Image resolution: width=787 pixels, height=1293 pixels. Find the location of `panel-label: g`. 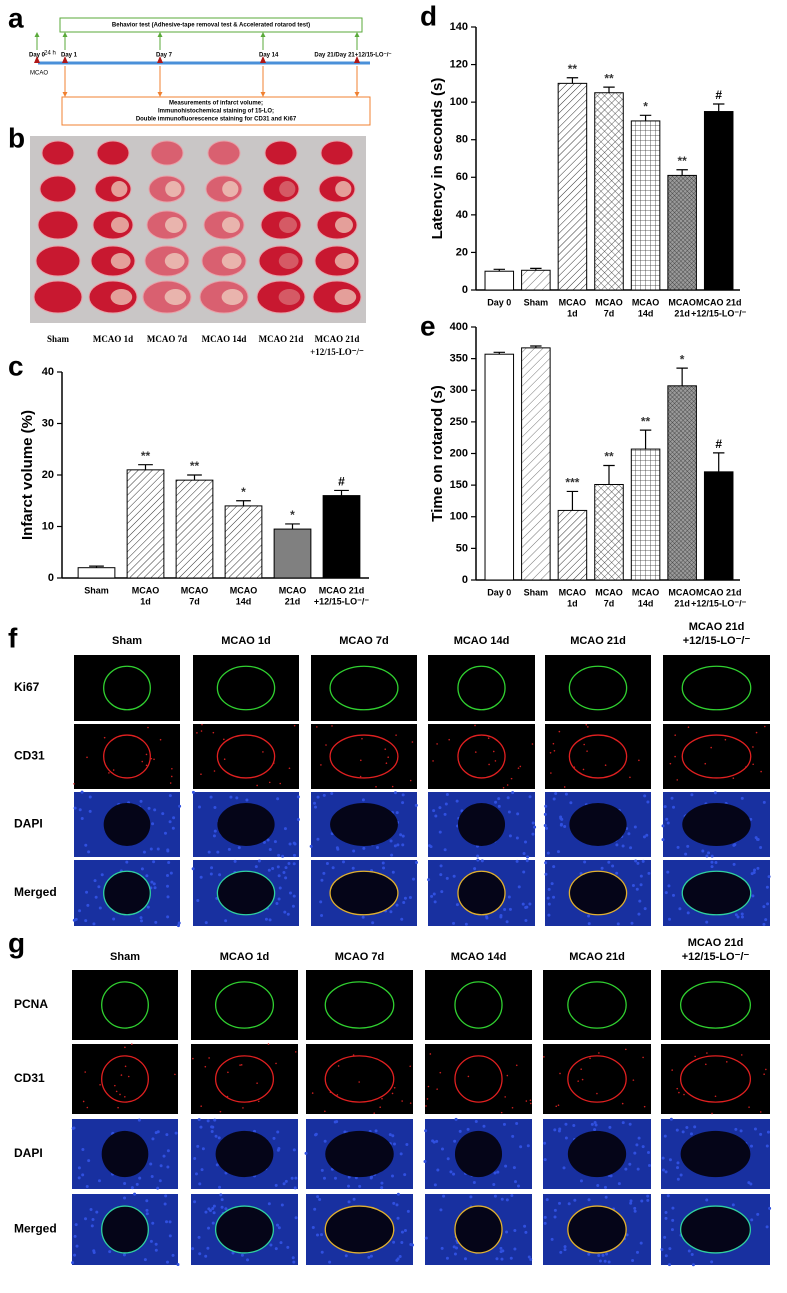

panel-label: g is located at coordinates (16, 942).